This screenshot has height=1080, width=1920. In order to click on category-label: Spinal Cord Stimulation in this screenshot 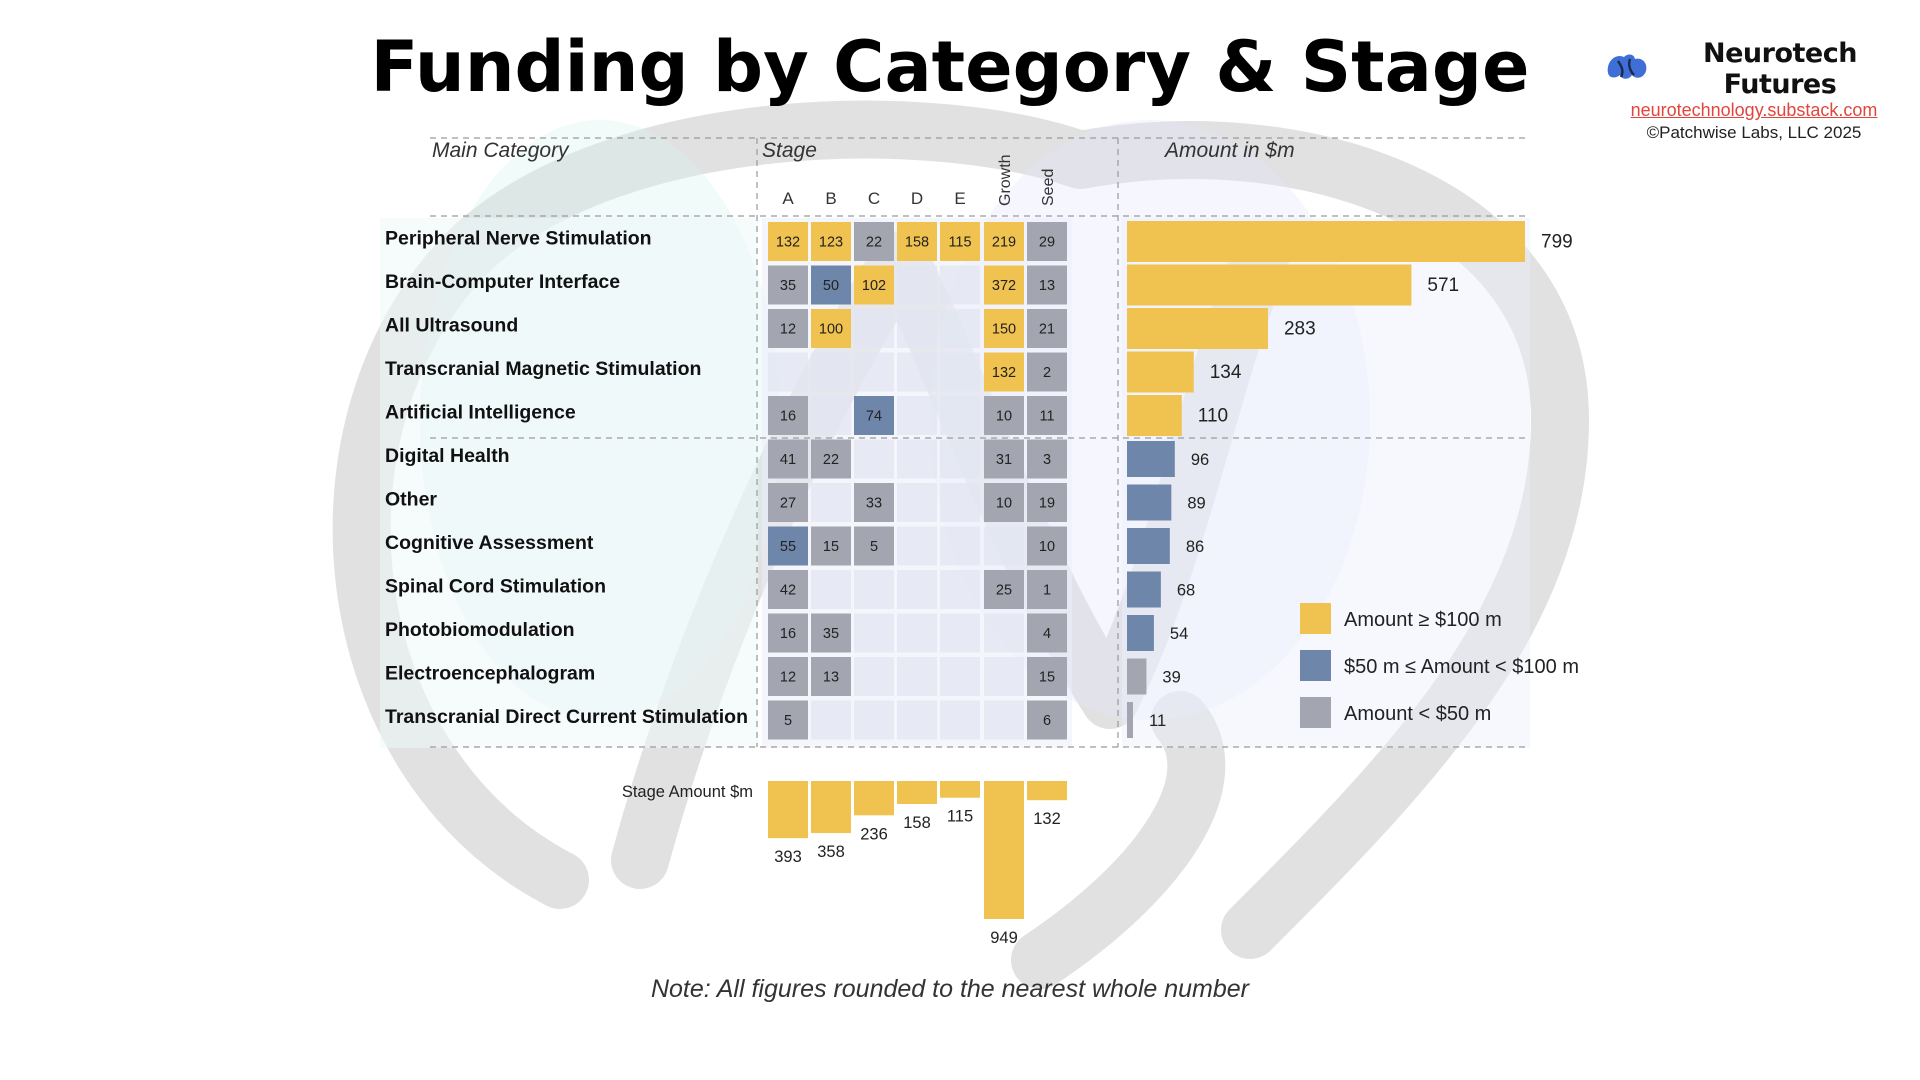, I will do `click(495, 587)`.